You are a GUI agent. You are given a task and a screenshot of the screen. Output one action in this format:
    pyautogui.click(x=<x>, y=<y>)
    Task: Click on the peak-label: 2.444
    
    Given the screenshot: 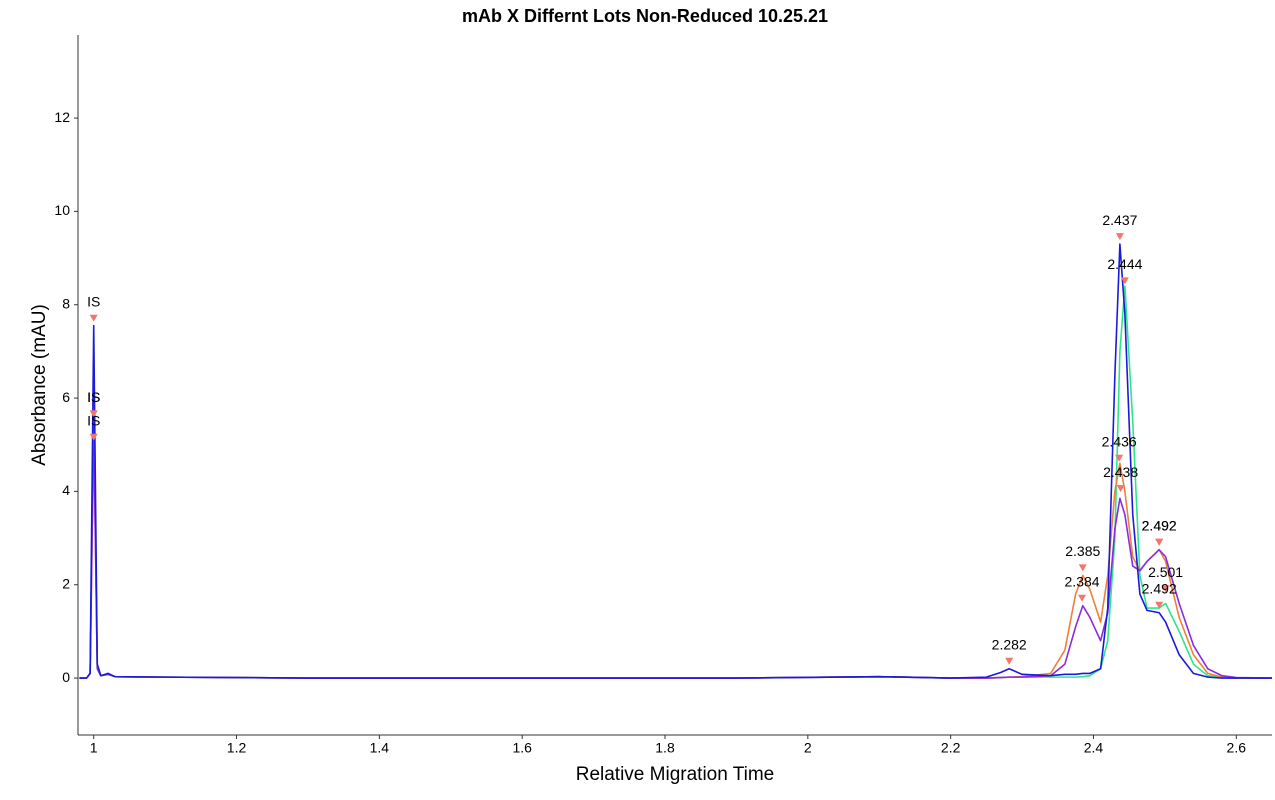 What is the action you would take?
    pyautogui.click(x=1124, y=264)
    